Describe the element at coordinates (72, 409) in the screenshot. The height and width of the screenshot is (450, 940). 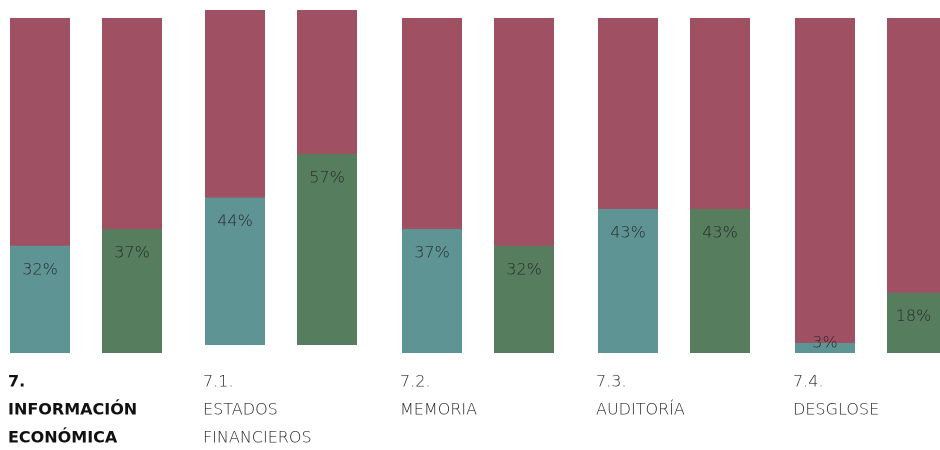
I see `category-label: INFORMACIÓN` at that location.